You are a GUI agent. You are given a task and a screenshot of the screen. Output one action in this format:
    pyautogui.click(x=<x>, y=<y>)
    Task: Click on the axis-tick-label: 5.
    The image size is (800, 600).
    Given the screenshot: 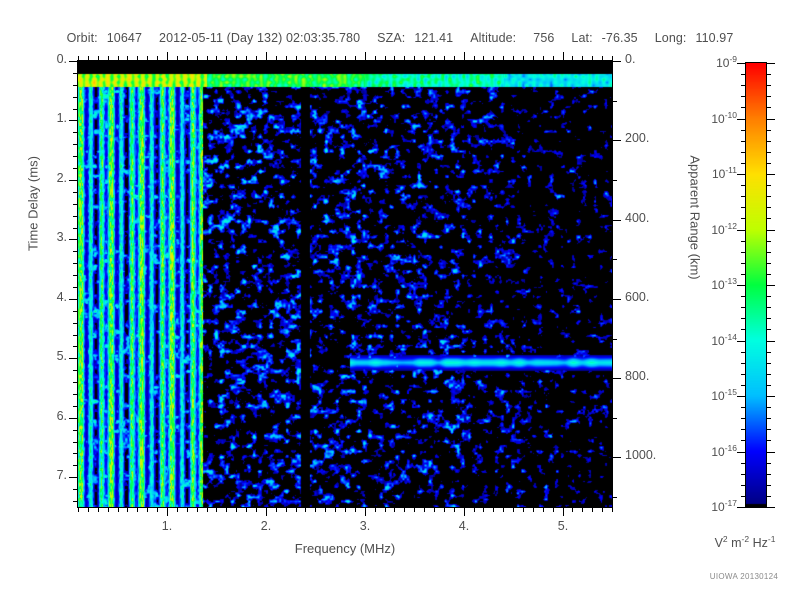 What is the action you would take?
    pyautogui.click(x=61, y=356)
    